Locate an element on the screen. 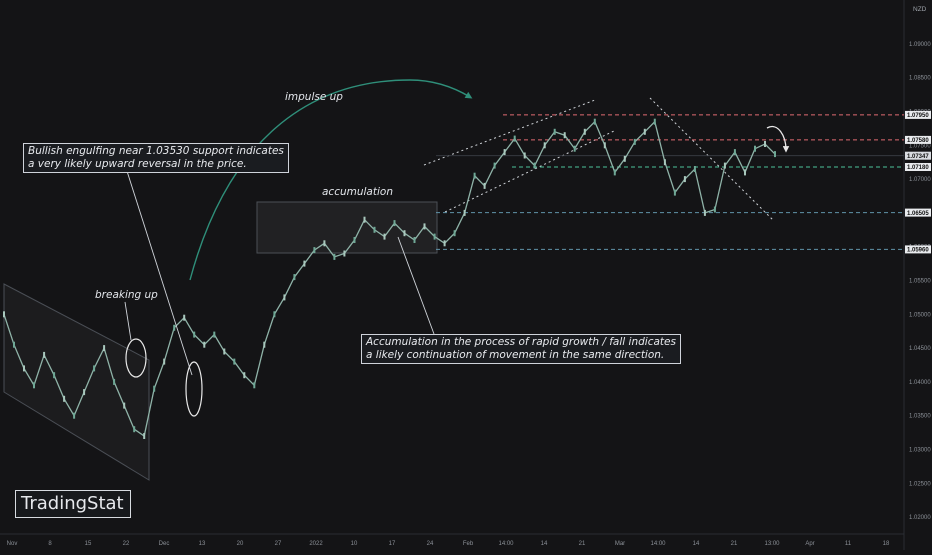 The image size is (932, 555). projection-arrow is located at coordinates (778, 139).